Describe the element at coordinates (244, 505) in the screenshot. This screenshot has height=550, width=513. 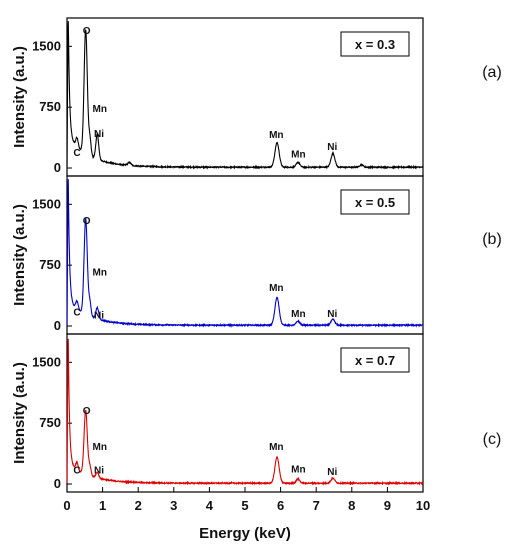
I see `x-tick-label: 5` at that location.